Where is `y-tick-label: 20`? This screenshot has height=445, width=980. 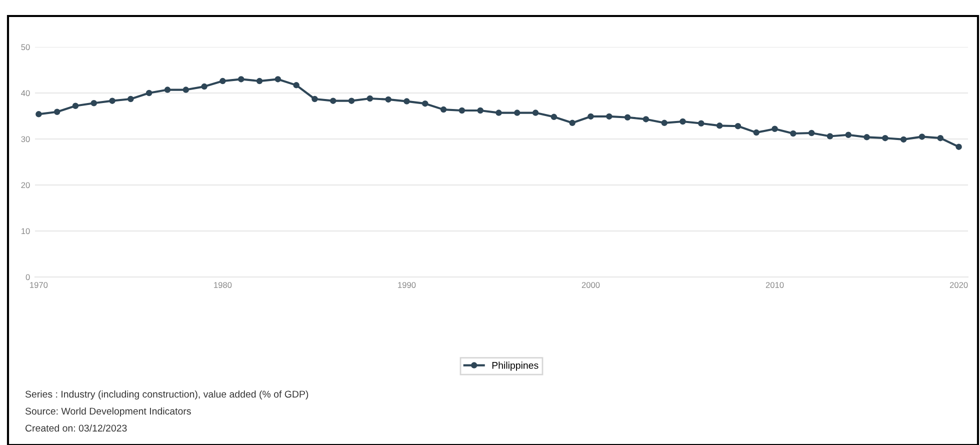 y-tick-label: 20 is located at coordinates (25, 185).